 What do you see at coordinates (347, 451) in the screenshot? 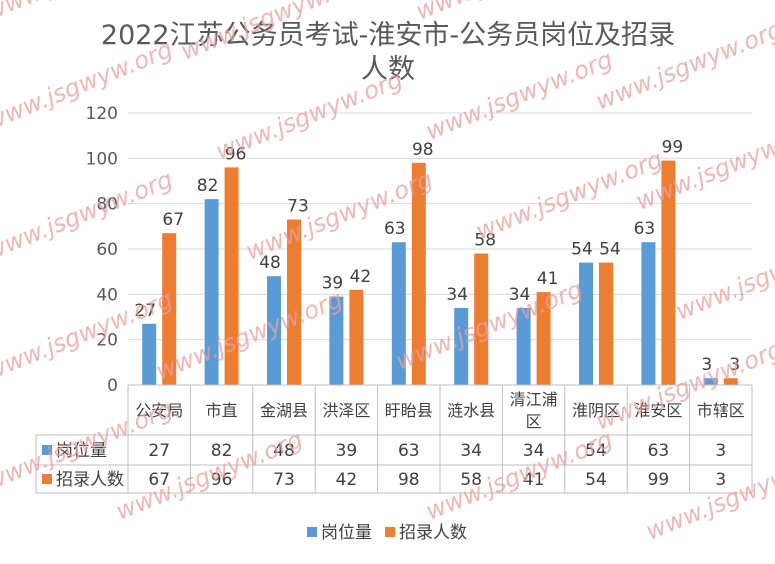
I see `table-cell: 39` at bounding box center [347, 451].